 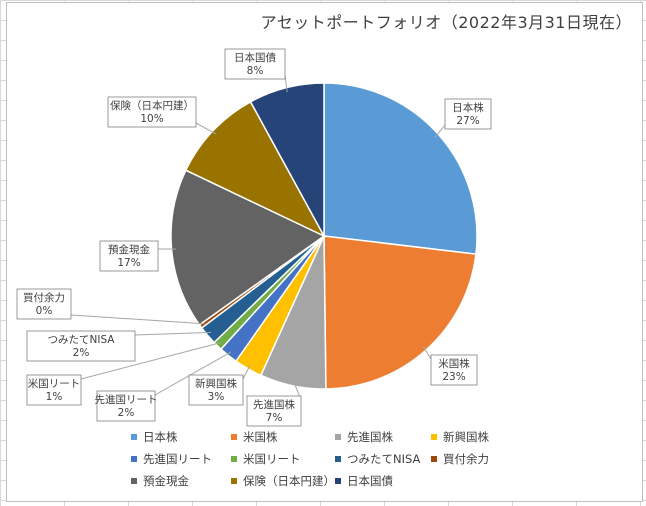 What do you see at coordinates (44, 311) in the screenshot?
I see `data-label-value: 0%` at bounding box center [44, 311].